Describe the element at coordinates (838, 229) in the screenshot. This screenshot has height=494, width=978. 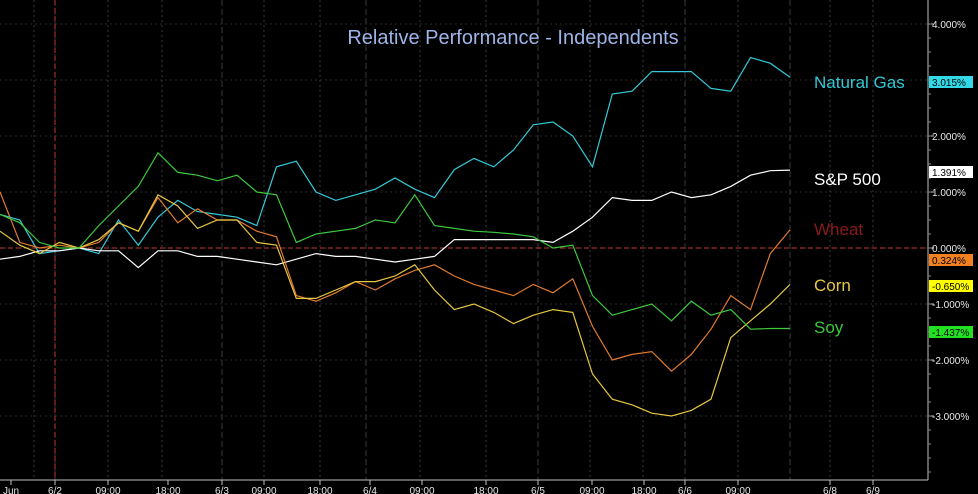
I see `series-label-wheat: Wheat` at that location.